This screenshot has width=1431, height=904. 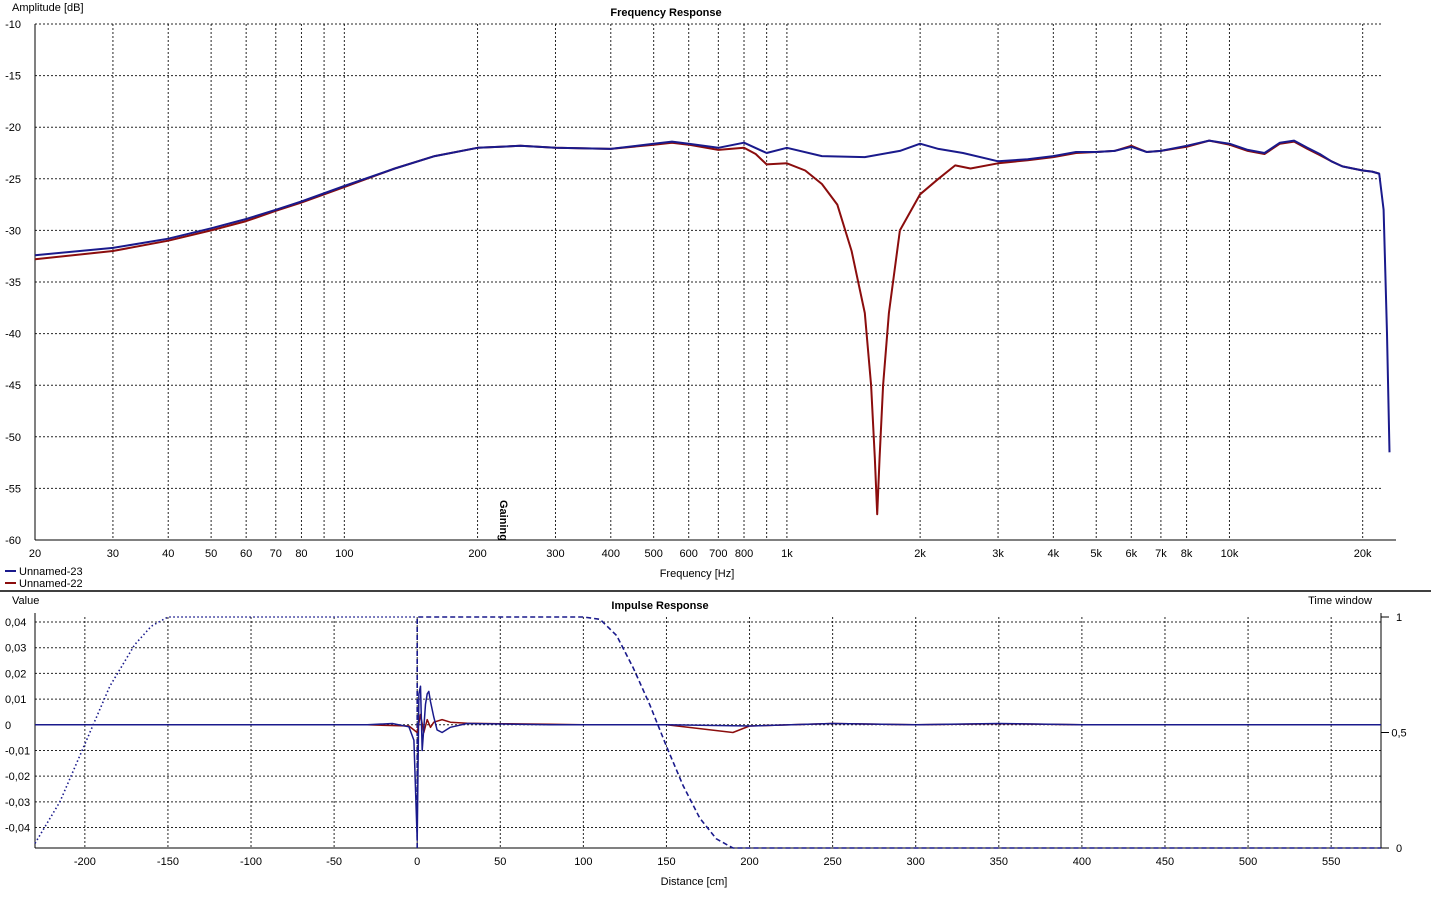 What do you see at coordinates (744, 554) in the screenshot?
I see `fr-x-tick-label: 800` at bounding box center [744, 554].